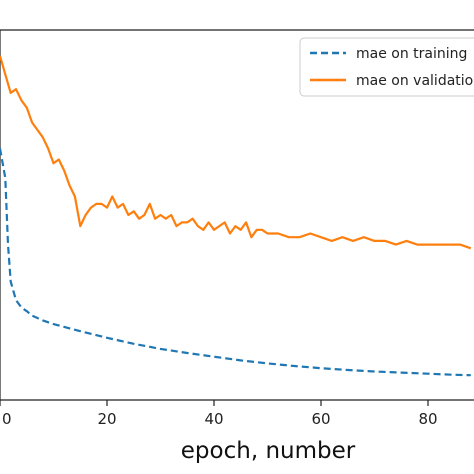  Describe the element at coordinates (106, 419) in the screenshot. I see `x-tick-label: 20` at that location.